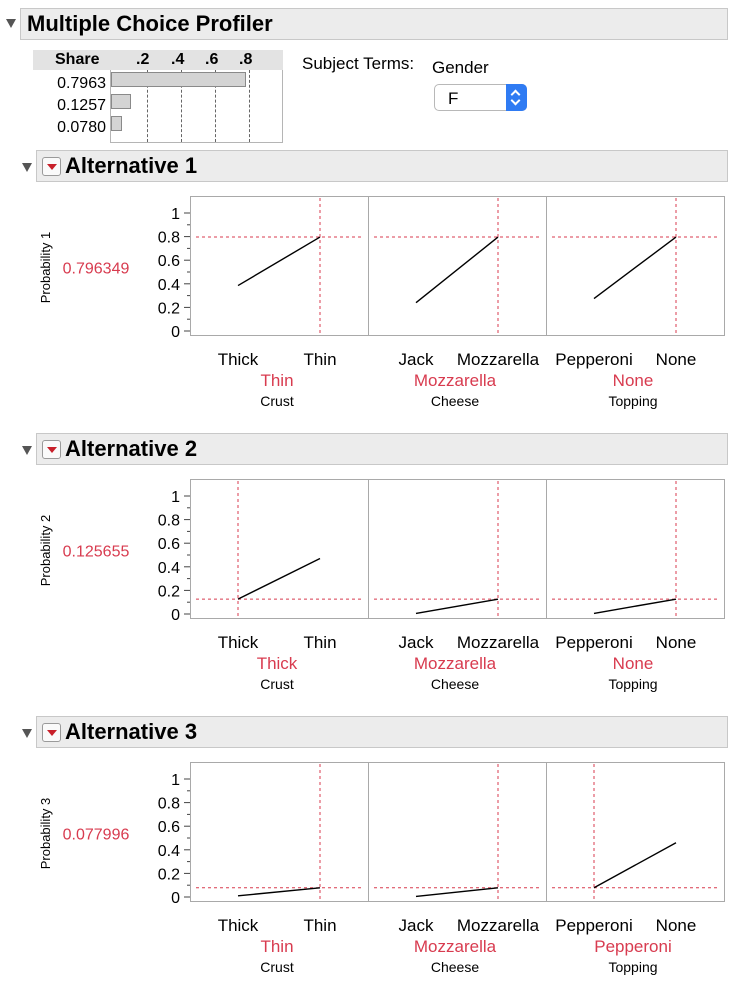  I want to click on share-tick-label: .8, so click(246, 59).